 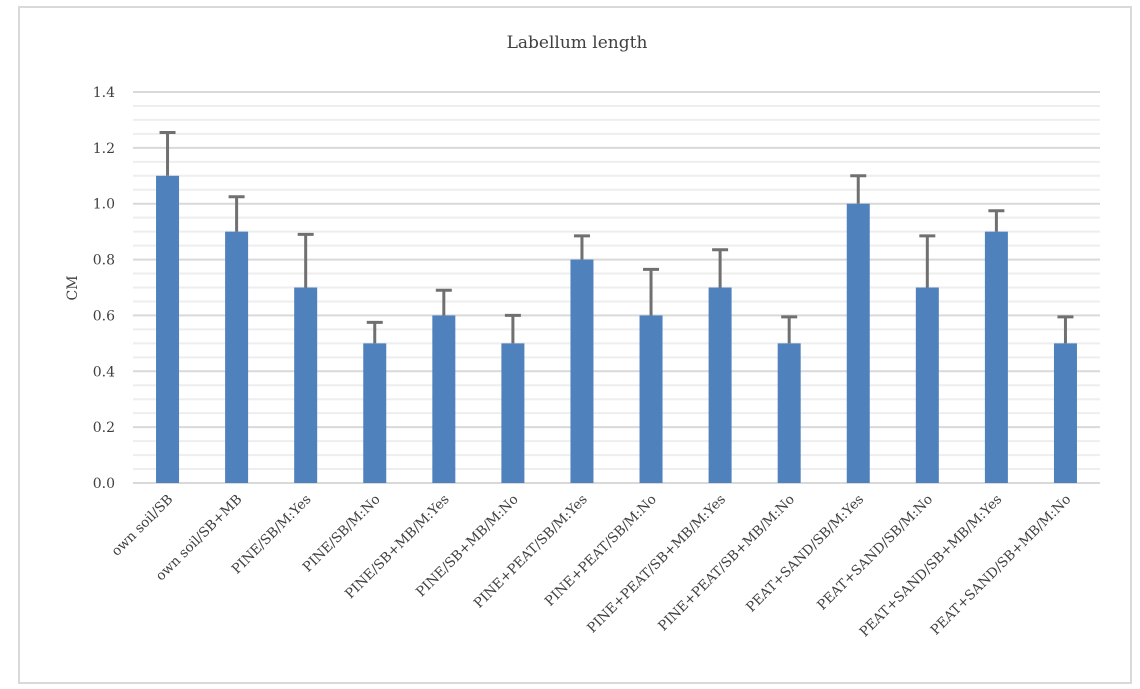 What do you see at coordinates (805, 553) in the screenshot?
I see `x-tick-label: PEAT+SAND/SB/M:Yes` at bounding box center [805, 553].